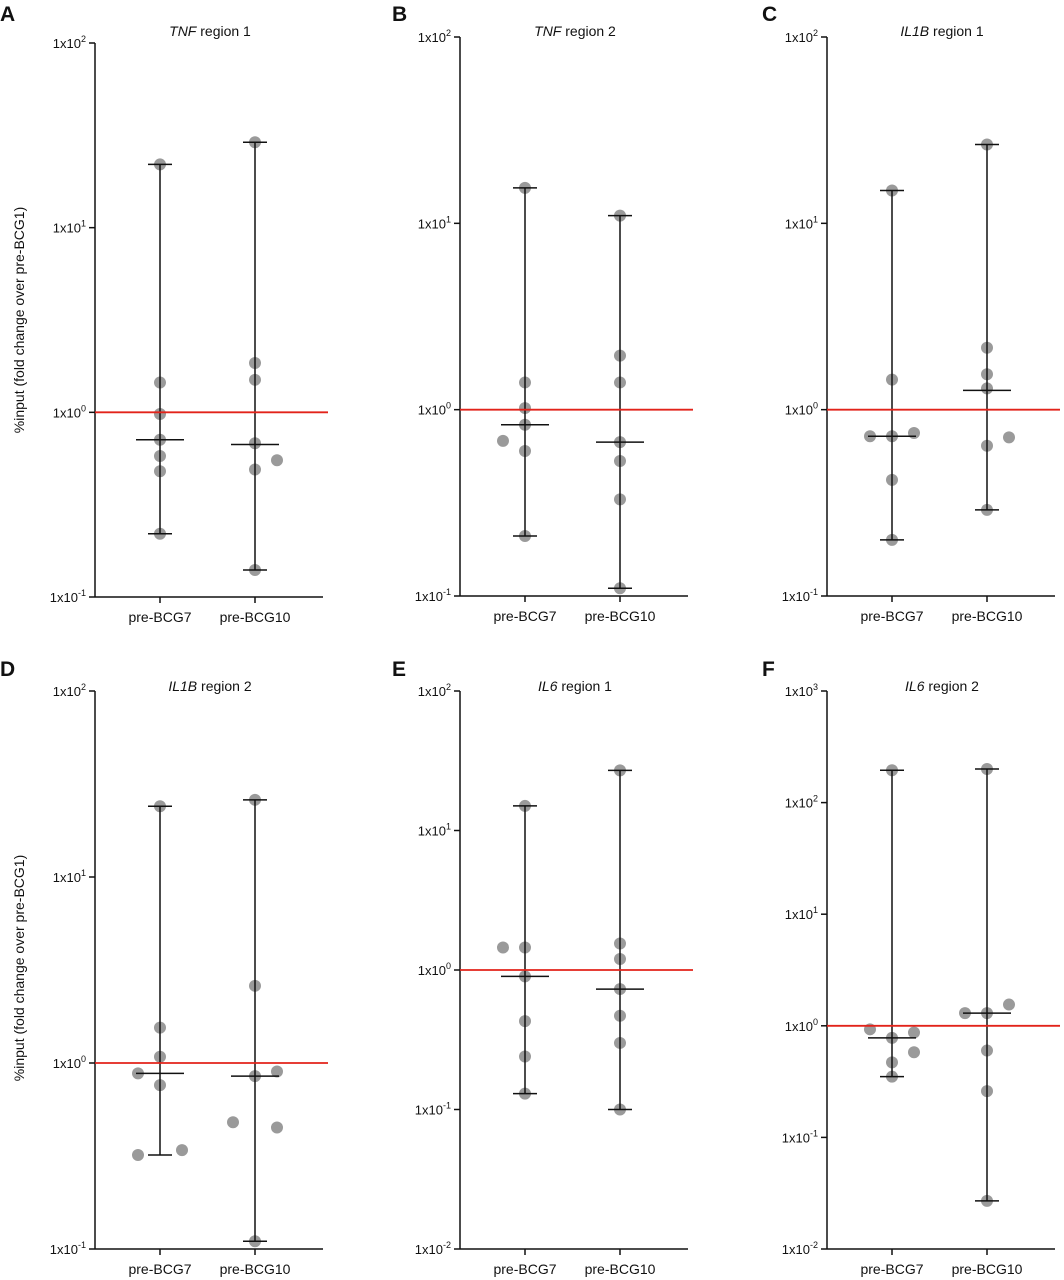 The image size is (1064, 1280). I want to click on y-axis-label-top: %input (fold change over pre-BCG1), so click(19, 320).